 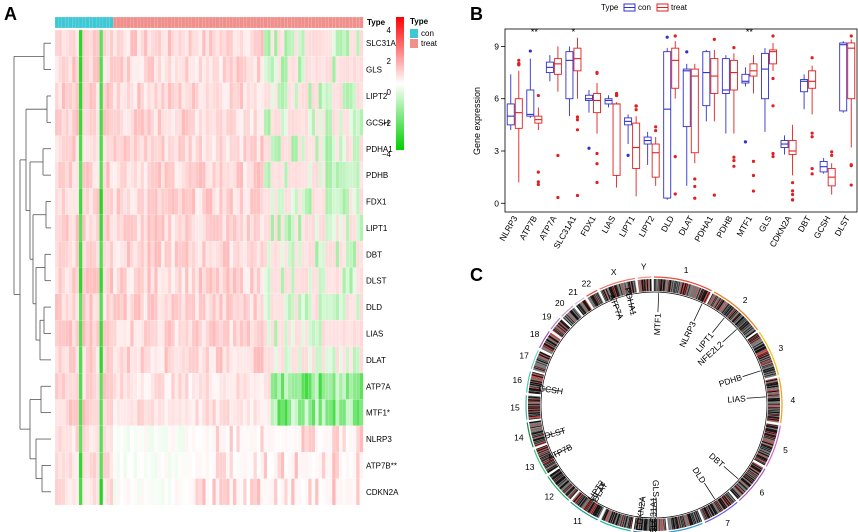 I want to click on legend-label-treat: treat, so click(x=429, y=43).